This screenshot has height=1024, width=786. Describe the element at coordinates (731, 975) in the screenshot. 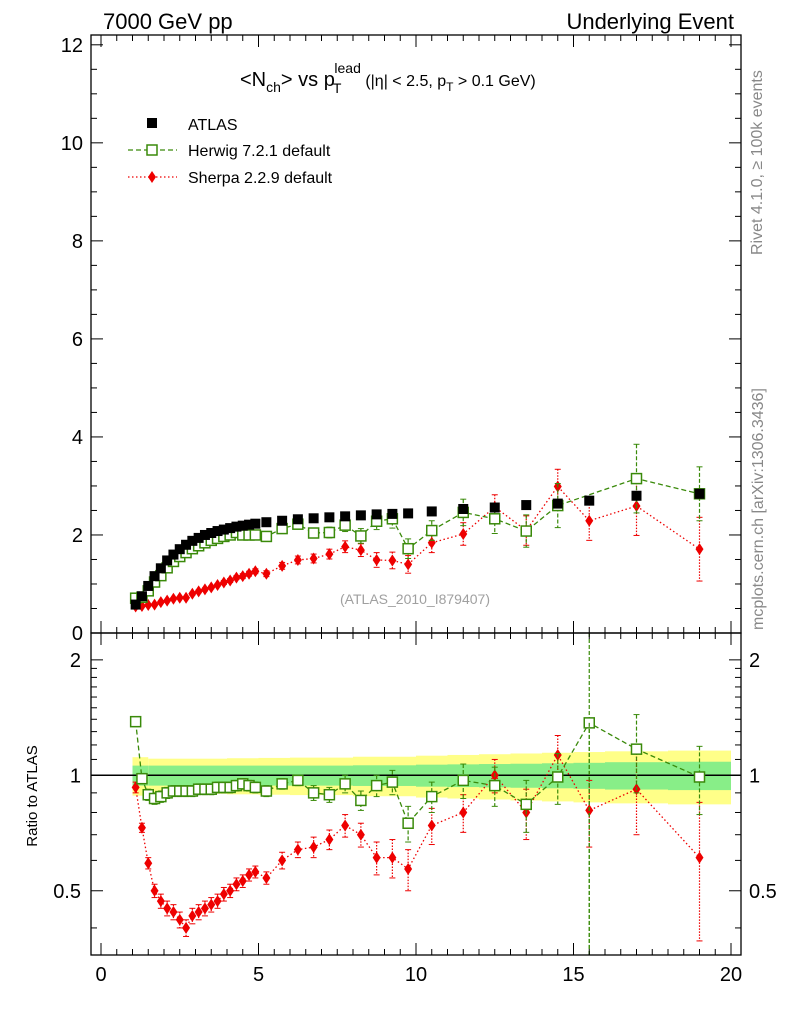

I see `ratio-xtick-label: 20` at that location.